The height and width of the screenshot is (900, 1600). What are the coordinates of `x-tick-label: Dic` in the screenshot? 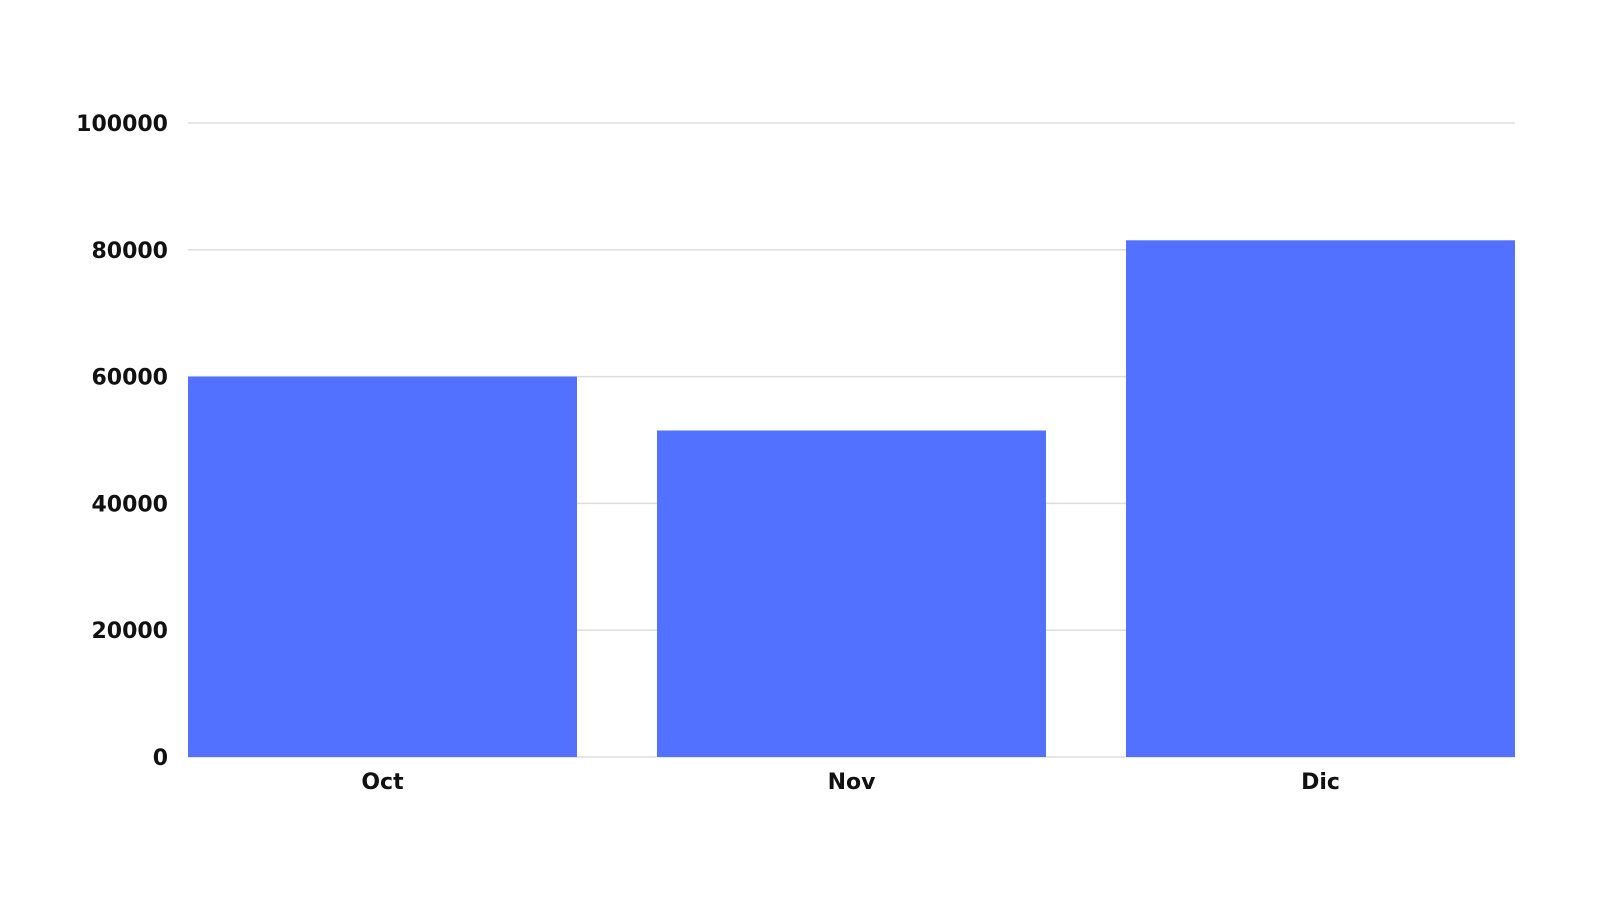 It's located at (1320, 782).